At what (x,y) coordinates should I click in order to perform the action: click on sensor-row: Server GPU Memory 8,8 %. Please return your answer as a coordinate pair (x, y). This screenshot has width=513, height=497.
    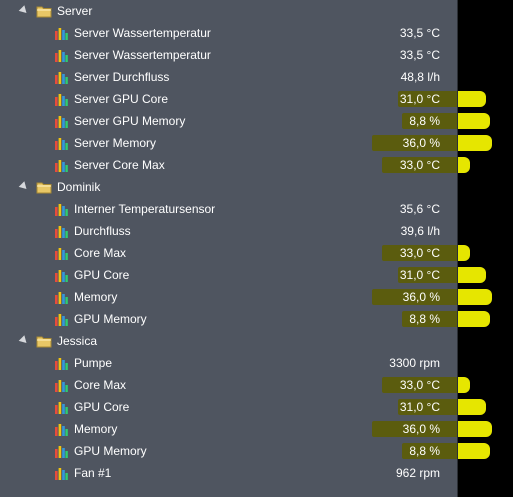
    Looking at the image, I should click on (229, 121).